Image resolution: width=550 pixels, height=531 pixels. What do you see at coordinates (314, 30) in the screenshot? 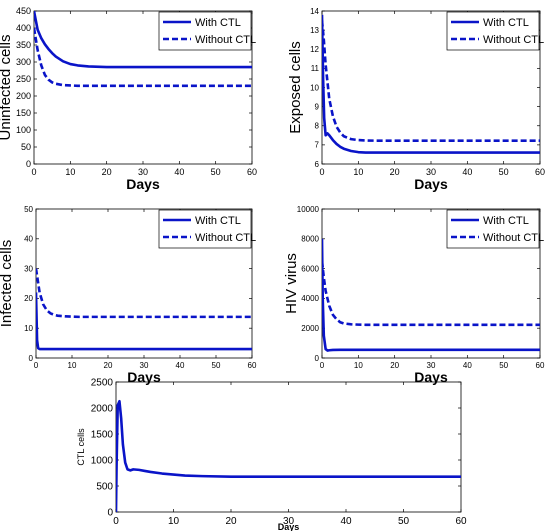
I see `y-tick-label: 13` at bounding box center [314, 30].